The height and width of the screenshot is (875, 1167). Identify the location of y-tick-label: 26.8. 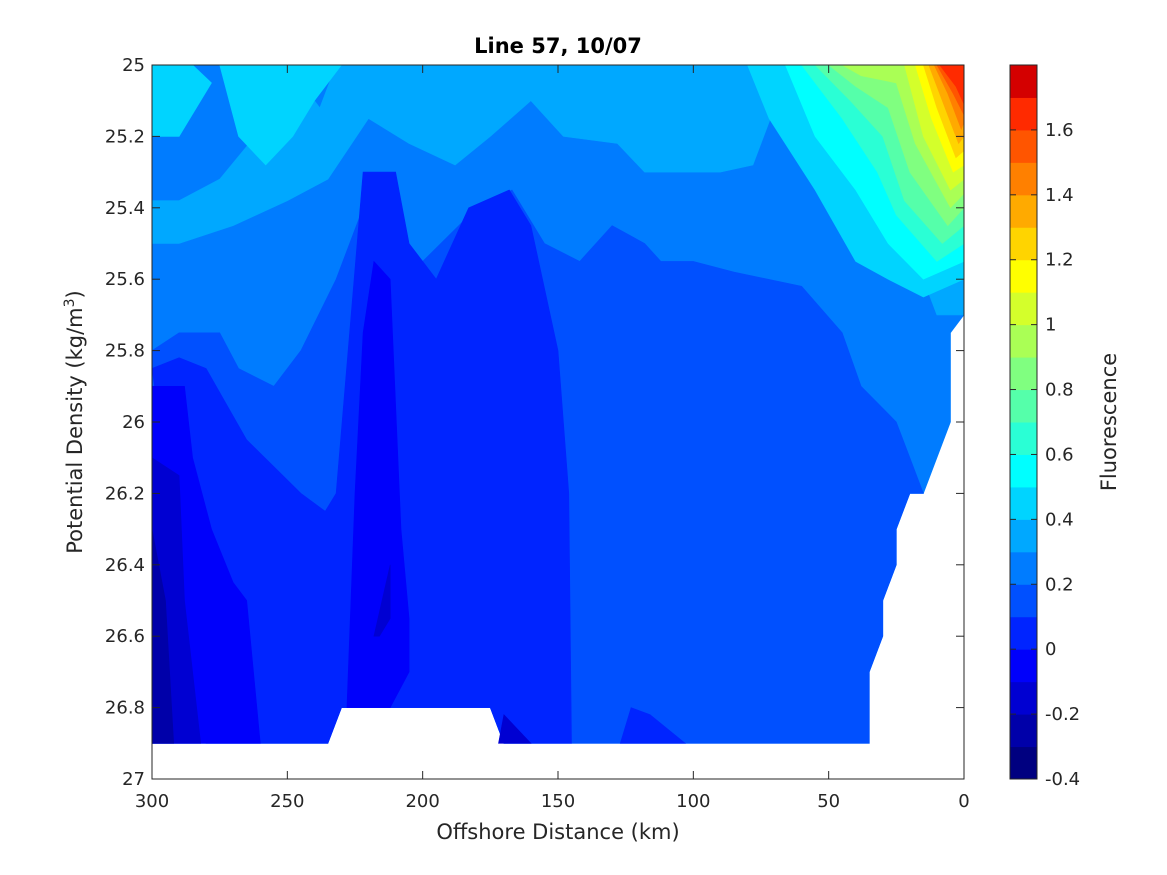
(125, 708).